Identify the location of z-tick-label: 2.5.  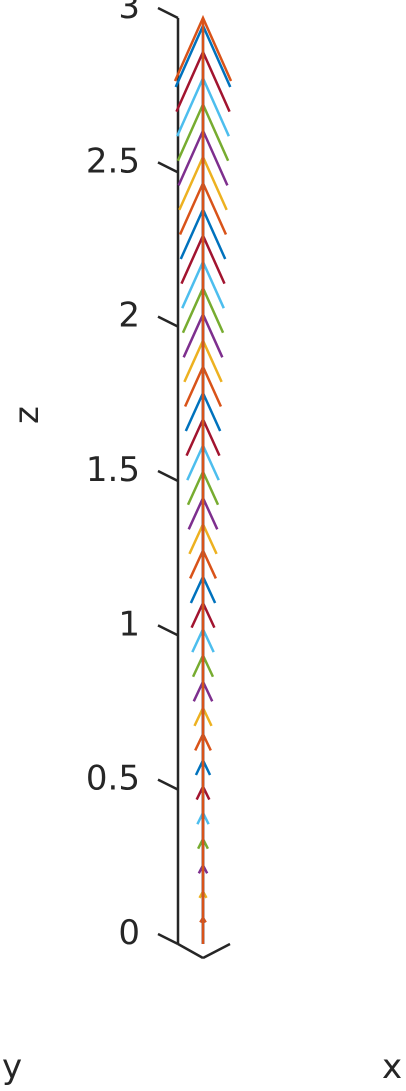
(113, 161).